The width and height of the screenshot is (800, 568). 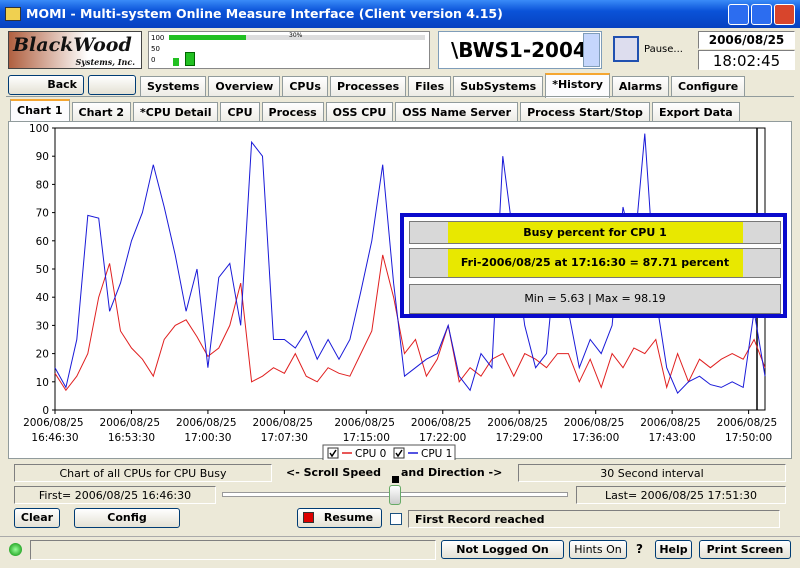 I want to click on y-tick-label: 40, so click(x=42, y=298).